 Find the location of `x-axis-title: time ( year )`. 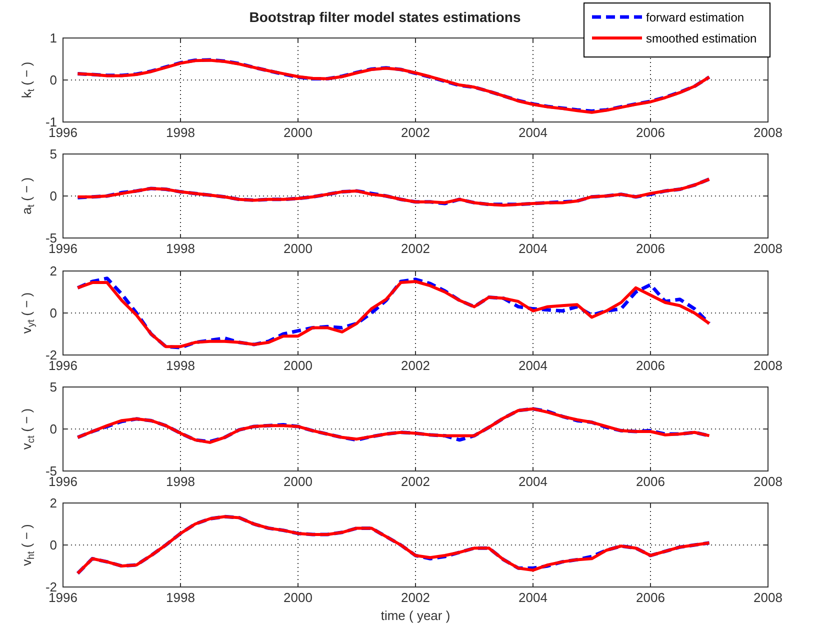

x-axis-title: time ( year ) is located at coordinates (415, 615).